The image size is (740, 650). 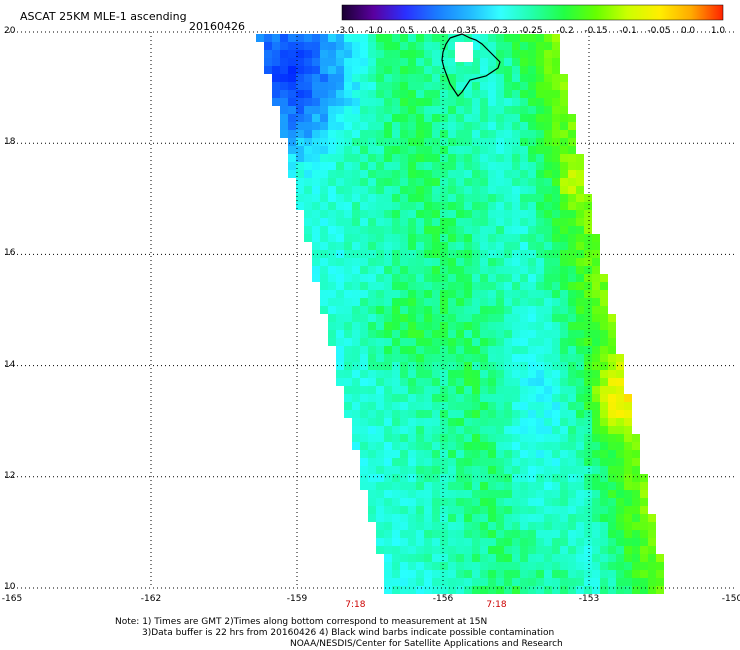 I want to click on colorbar-tick-label: -0.1, so click(x=628, y=31).